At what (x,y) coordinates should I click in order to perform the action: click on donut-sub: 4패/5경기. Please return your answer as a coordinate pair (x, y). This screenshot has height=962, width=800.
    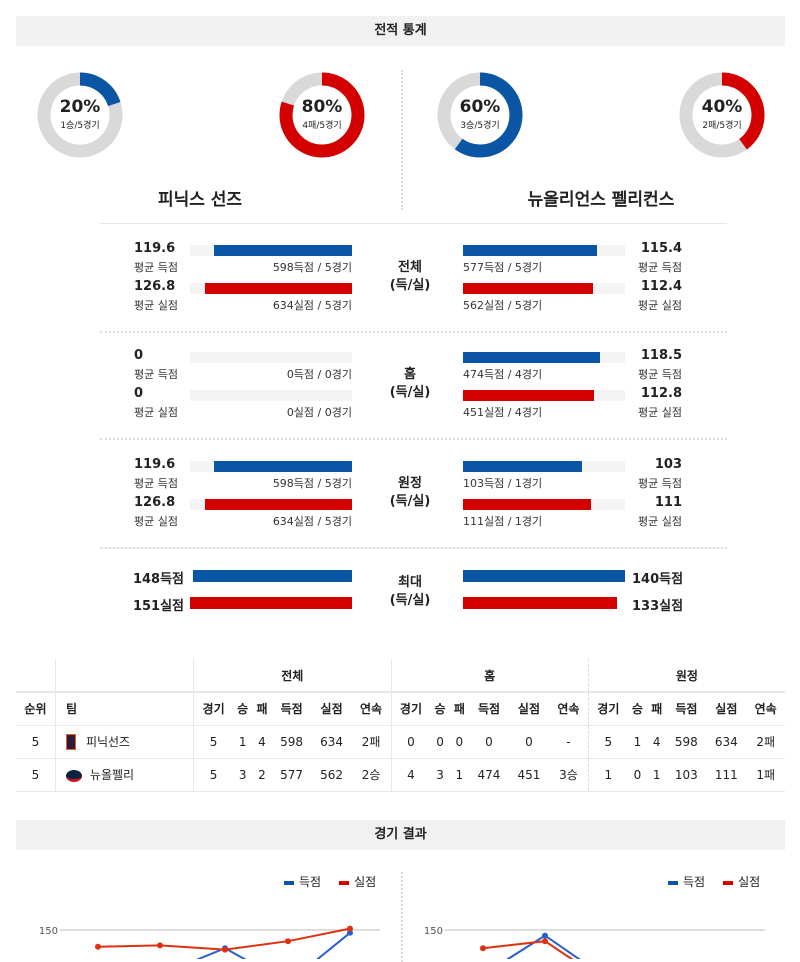
    Looking at the image, I should click on (322, 126).